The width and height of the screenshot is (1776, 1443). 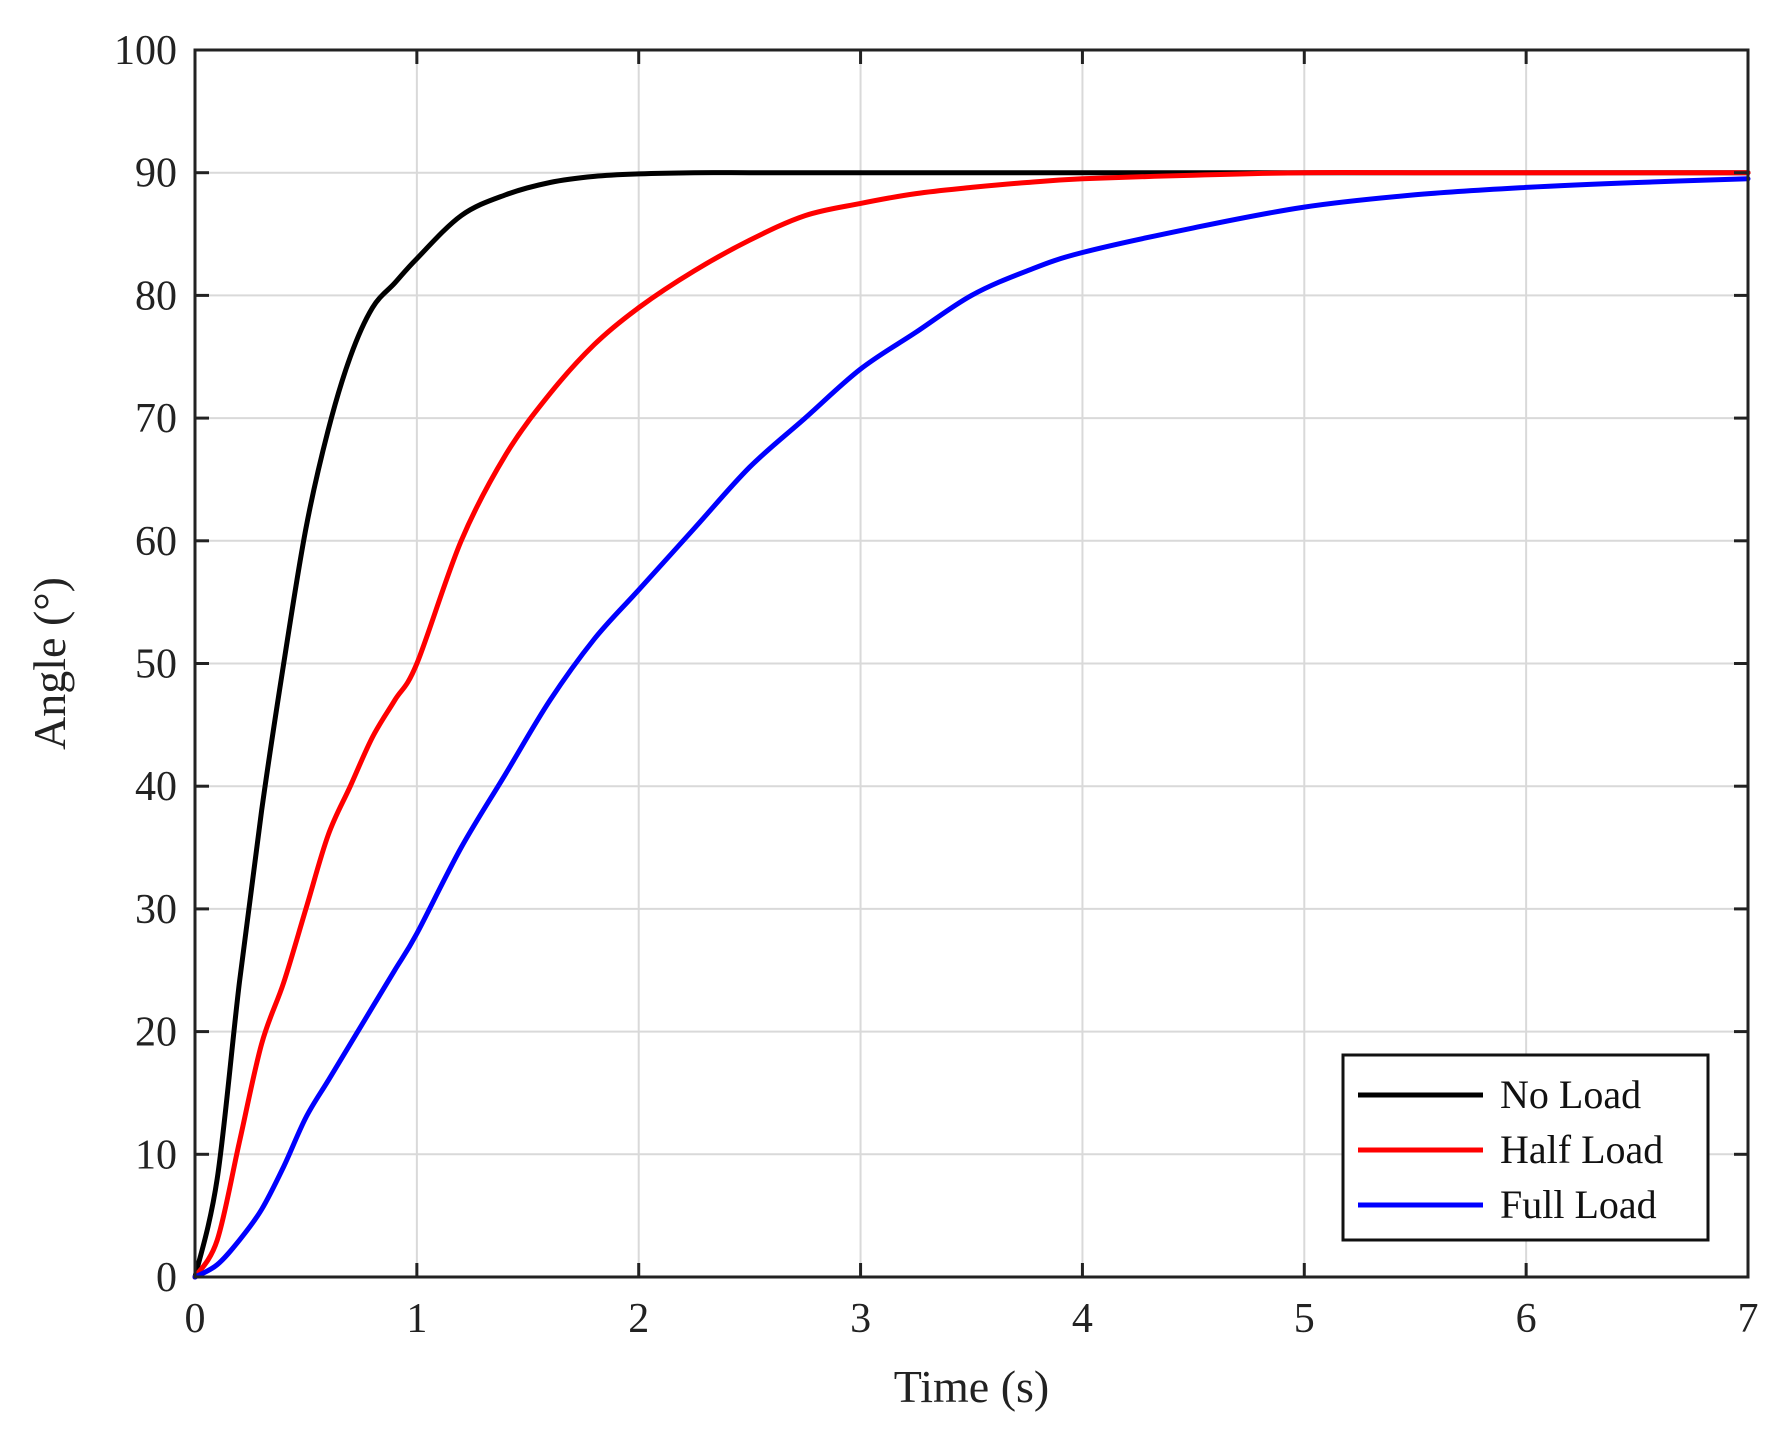 What do you see at coordinates (156, 174) in the screenshot?
I see `y-tick-label: 90` at bounding box center [156, 174].